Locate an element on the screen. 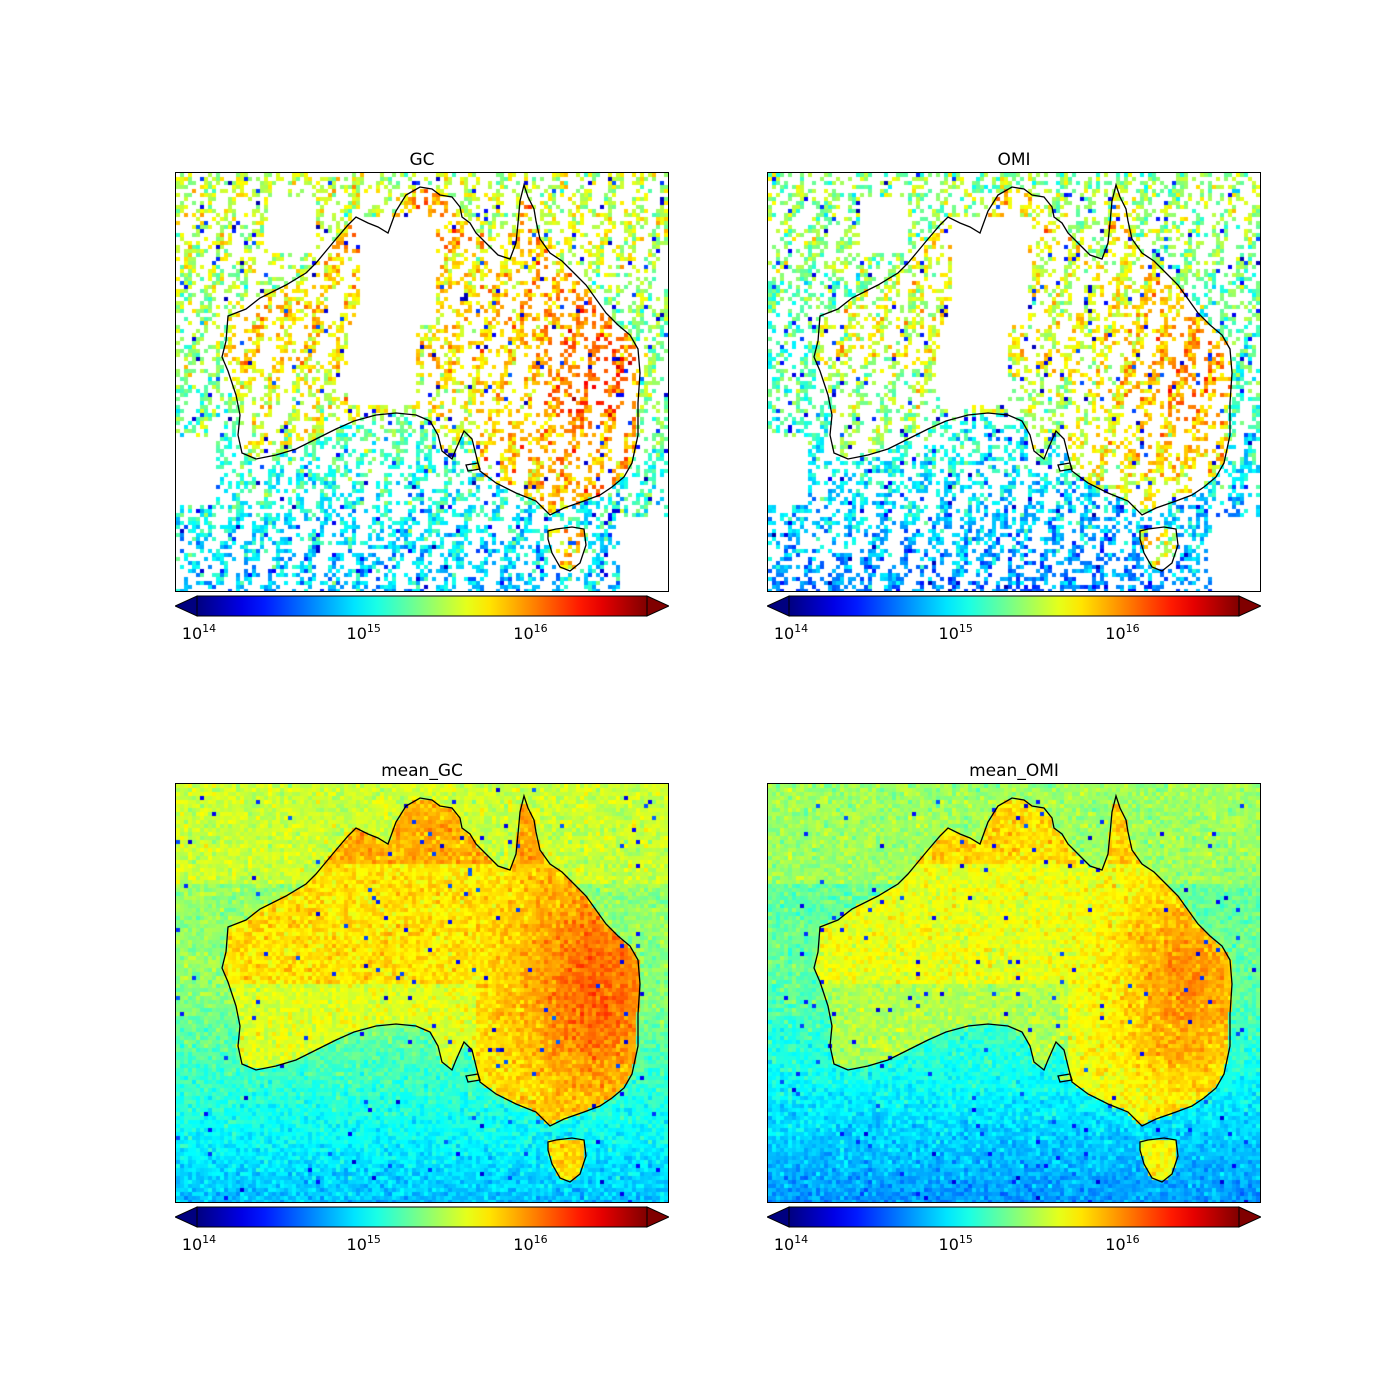 The height and width of the screenshot is (1400, 1400). map-omi is located at coordinates (1014, 382).